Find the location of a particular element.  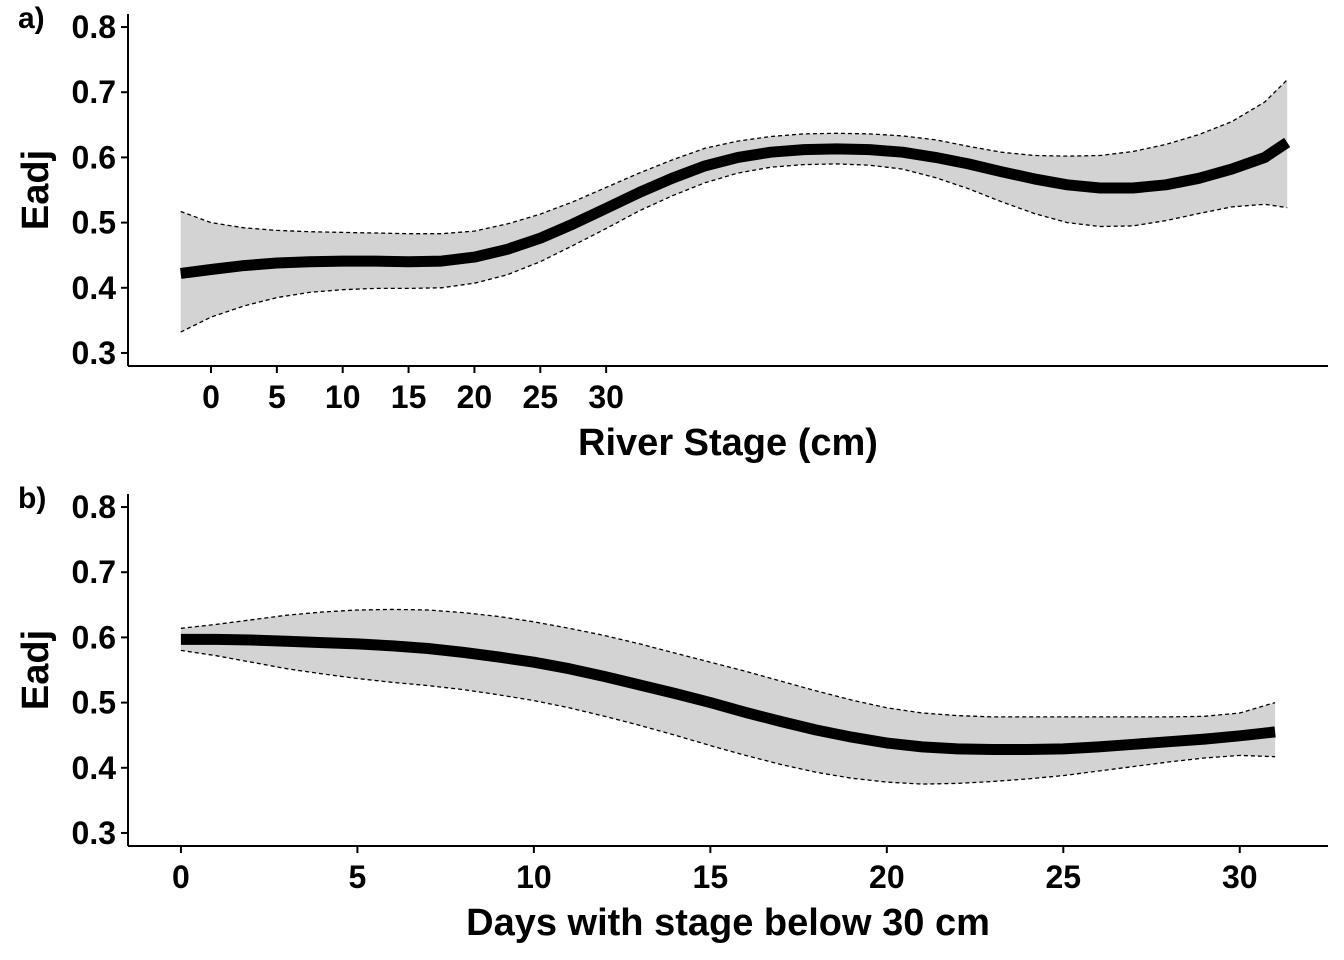

panel-label: a) is located at coordinates (31, 18).